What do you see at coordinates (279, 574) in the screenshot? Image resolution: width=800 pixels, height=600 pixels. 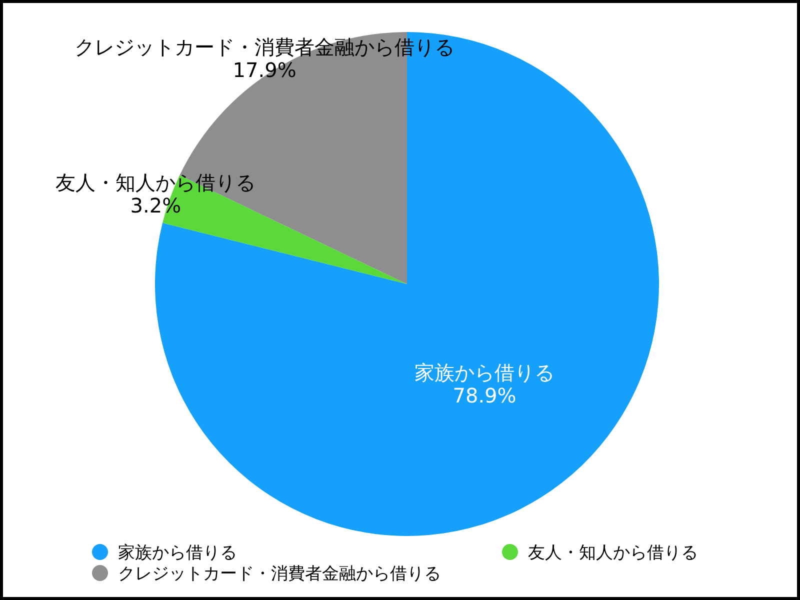 I see `legend-label: クレジットカード・消費者金融から借りる` at bounding box center [279, 574].